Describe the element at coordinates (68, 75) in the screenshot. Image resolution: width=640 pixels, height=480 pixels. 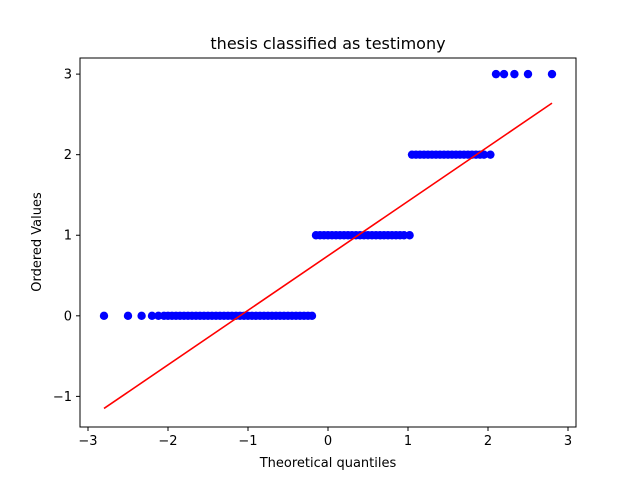
I see `y-tick-label: 3` at that location.